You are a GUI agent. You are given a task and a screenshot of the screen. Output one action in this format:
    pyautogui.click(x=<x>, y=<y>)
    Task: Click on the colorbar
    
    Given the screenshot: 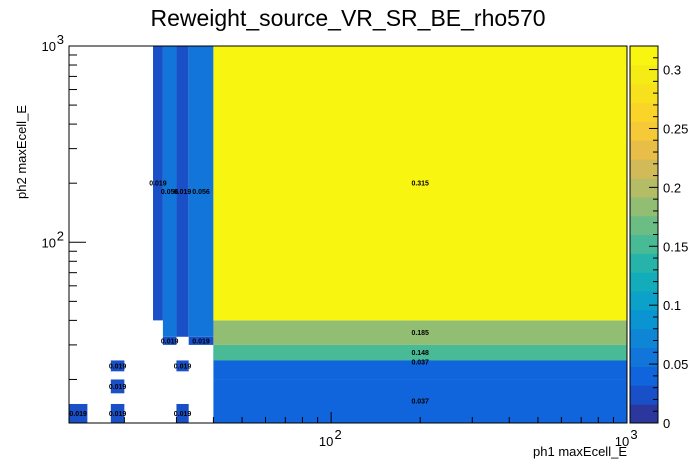 What is the action you would take?
    pyautogui.click(x=644, y=234)
    